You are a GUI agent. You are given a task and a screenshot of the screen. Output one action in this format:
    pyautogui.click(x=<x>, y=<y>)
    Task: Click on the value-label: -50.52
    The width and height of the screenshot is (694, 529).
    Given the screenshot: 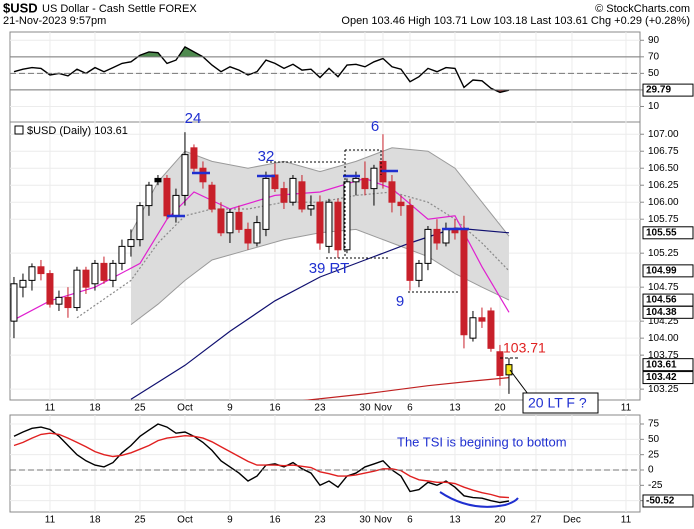 What is the action you would take?
    pyautogui.click(x=660, y=501)
    